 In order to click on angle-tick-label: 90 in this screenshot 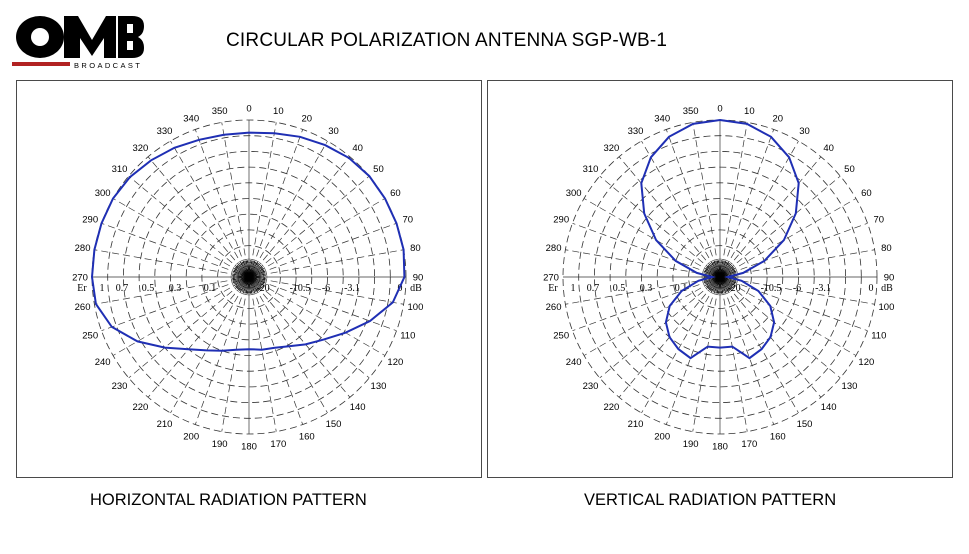, I will do `click(418, 278)`.